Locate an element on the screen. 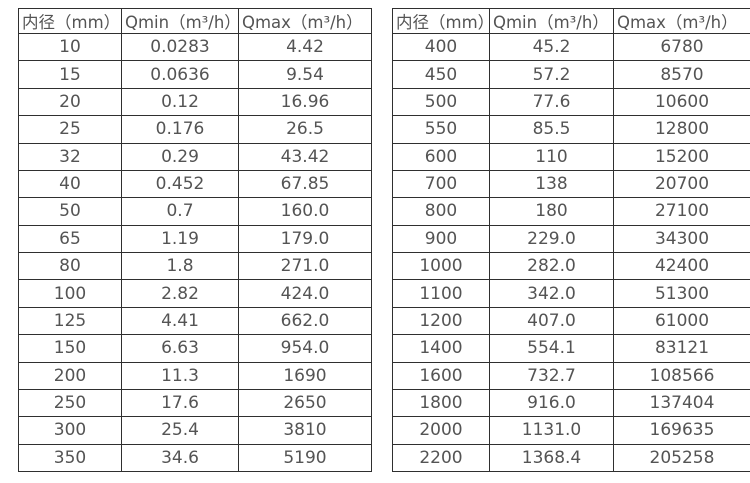 The width and height of the screenshot is (750, 483). qmin-cell: 57.2 is located at coordinates (551, 74).